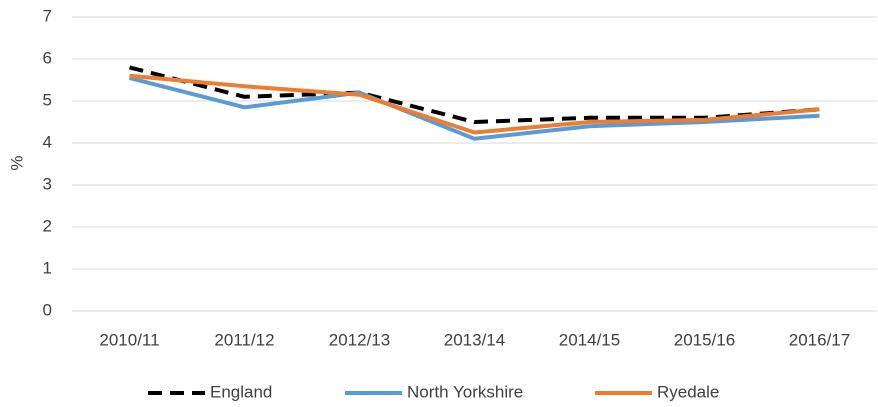 The height and width of the screenshot is (407, 878). Describe the element at coordinates (465, 391) in the screenshot. I see `legend-label: North Yorkshire` at that location.